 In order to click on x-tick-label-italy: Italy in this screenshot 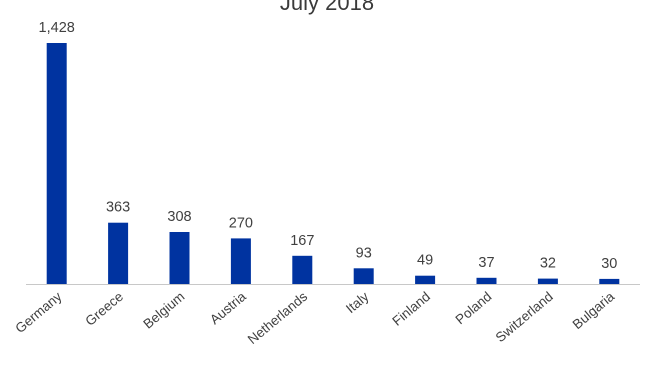, I will do `click(357, 303)`.